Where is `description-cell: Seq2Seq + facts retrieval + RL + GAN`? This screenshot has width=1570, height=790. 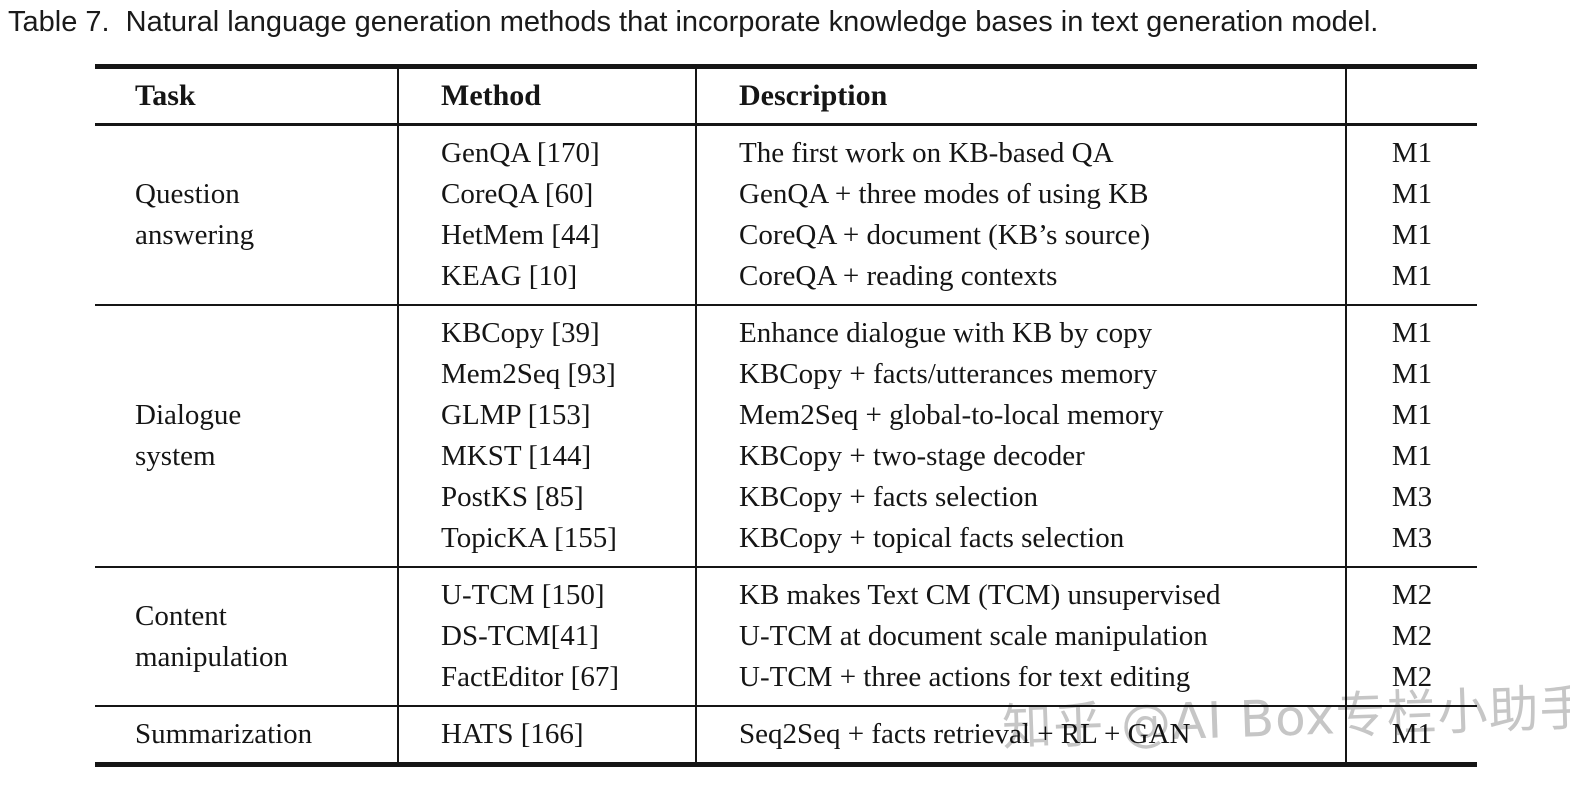 description-cell: Seq2Seq + facts retrieval + RL + GAN is located at coordinates (1020, 734).